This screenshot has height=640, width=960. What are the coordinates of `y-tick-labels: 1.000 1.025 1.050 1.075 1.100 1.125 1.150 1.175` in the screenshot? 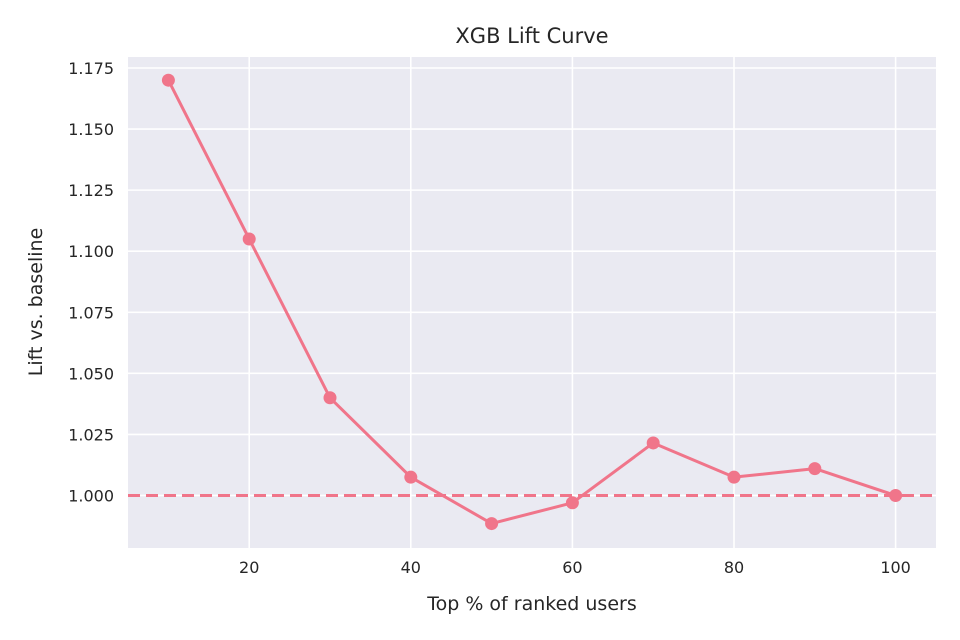 It's located at (91, 282).